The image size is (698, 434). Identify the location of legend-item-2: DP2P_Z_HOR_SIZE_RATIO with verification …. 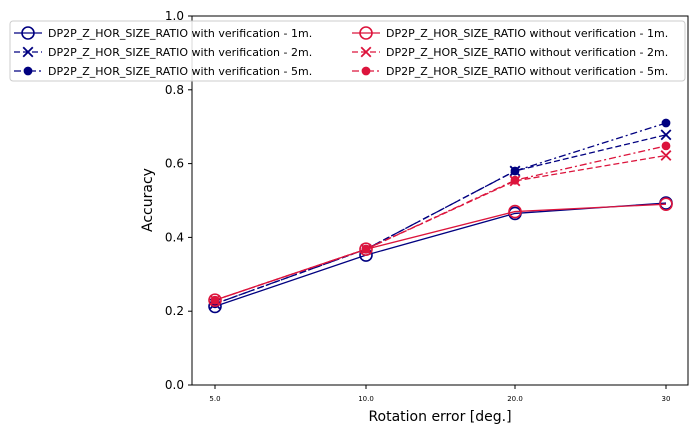
(163, 52).